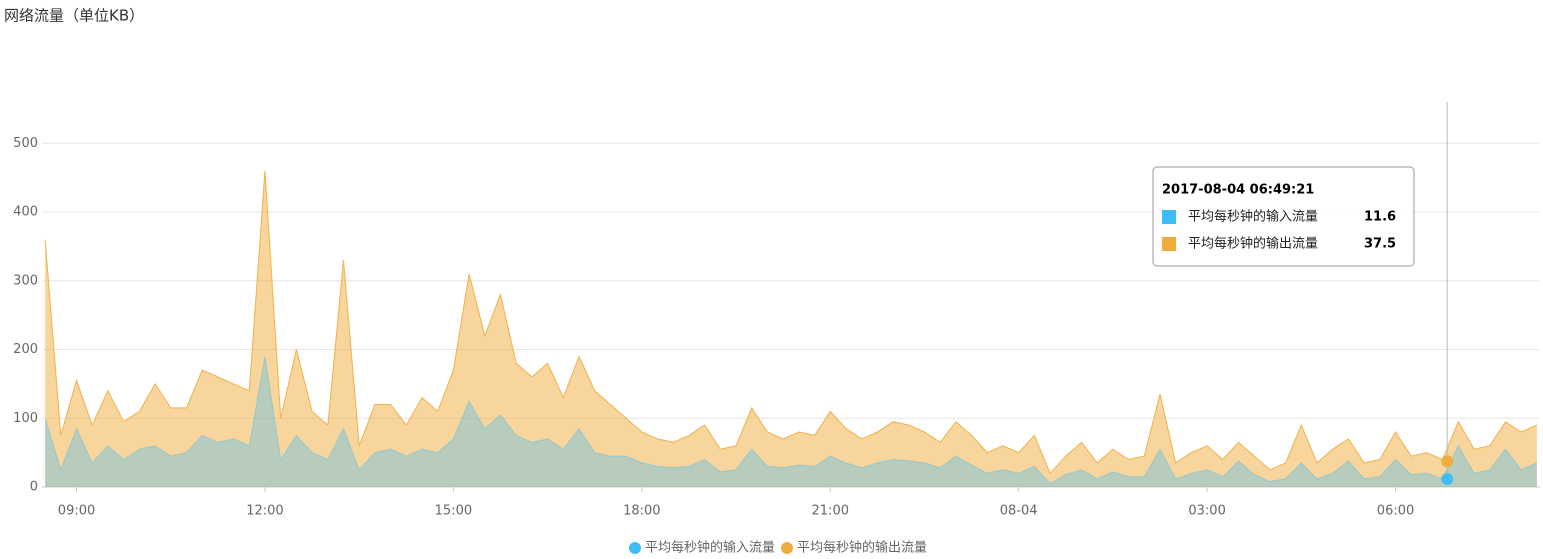 The image size is (1543, 559). What do you see at coordinates (1019, 511) in the screenshot?
I see `x-tick-label: 08-04` at bounding box center [1019, 511].